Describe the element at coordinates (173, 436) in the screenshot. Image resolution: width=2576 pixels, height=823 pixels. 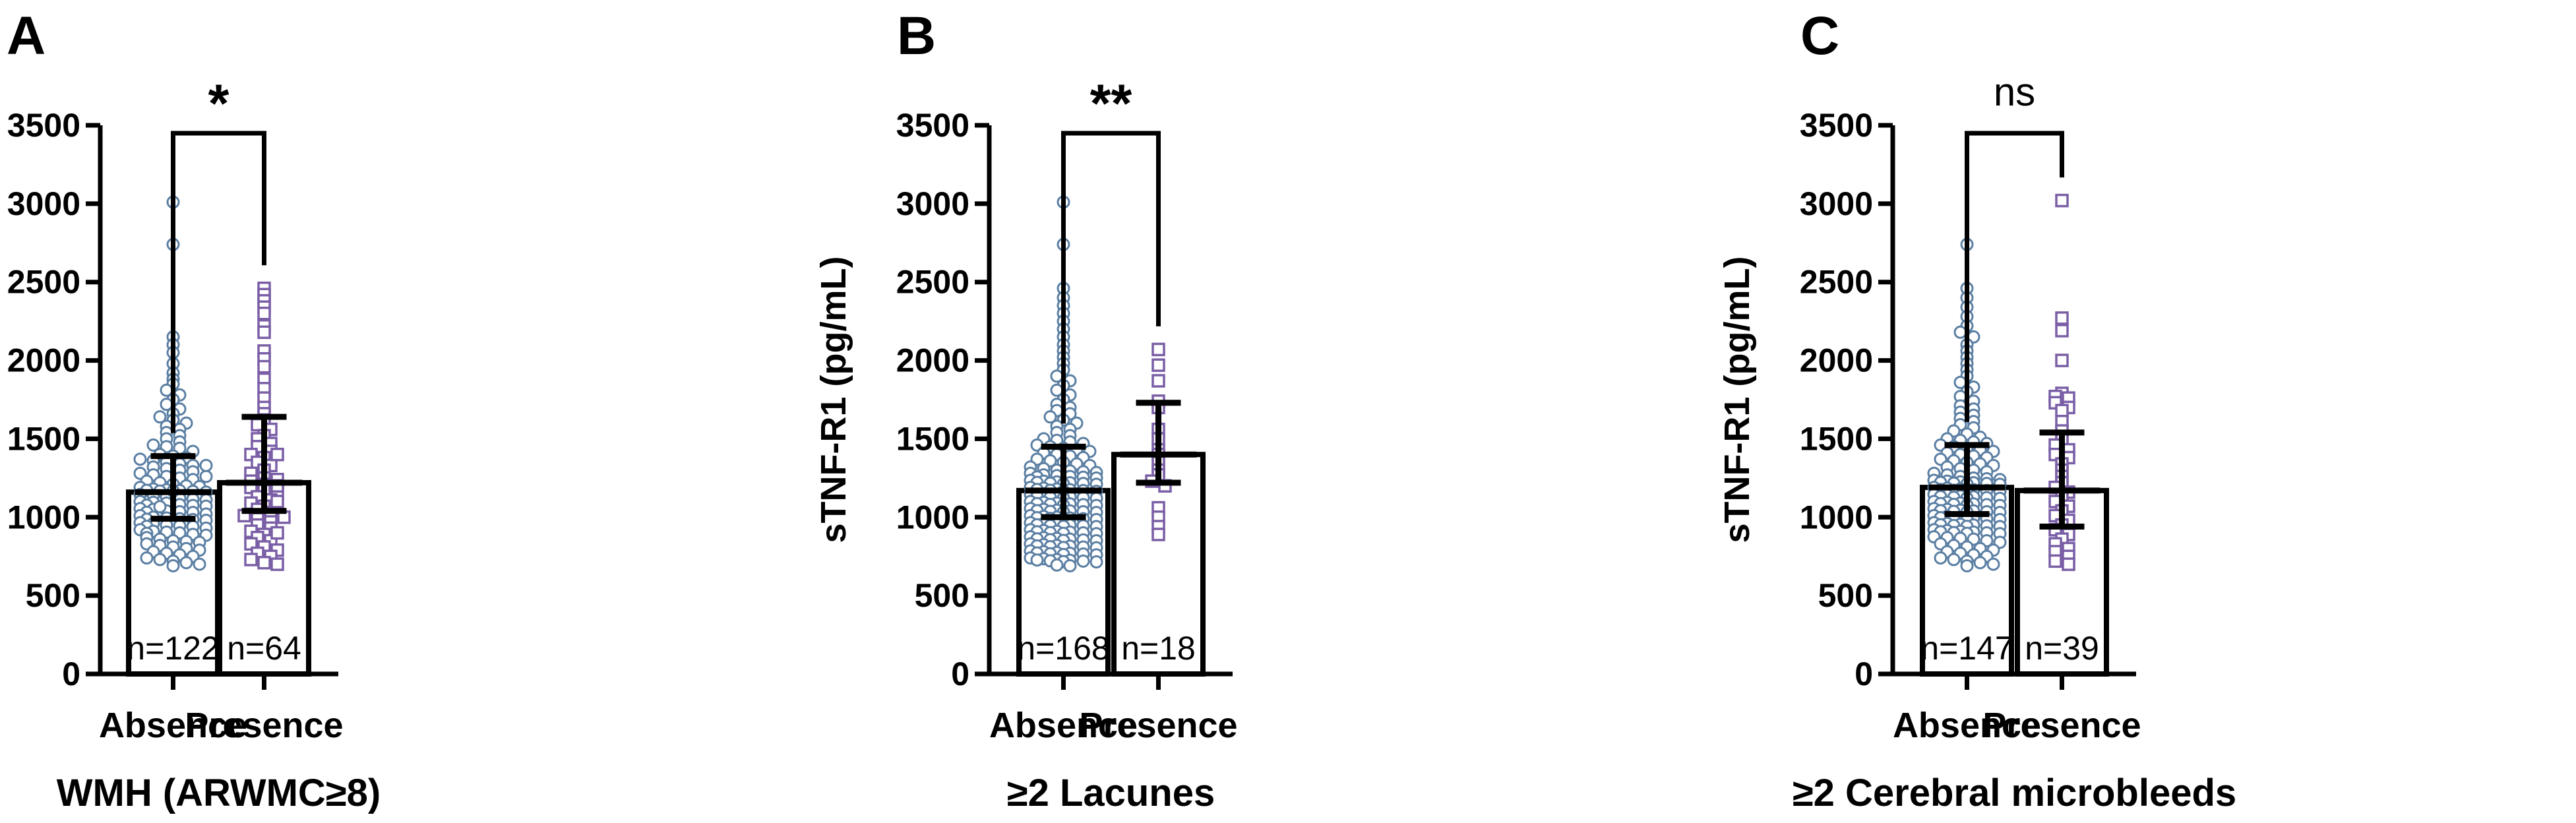
I see `series-absence: n=122` at that location.